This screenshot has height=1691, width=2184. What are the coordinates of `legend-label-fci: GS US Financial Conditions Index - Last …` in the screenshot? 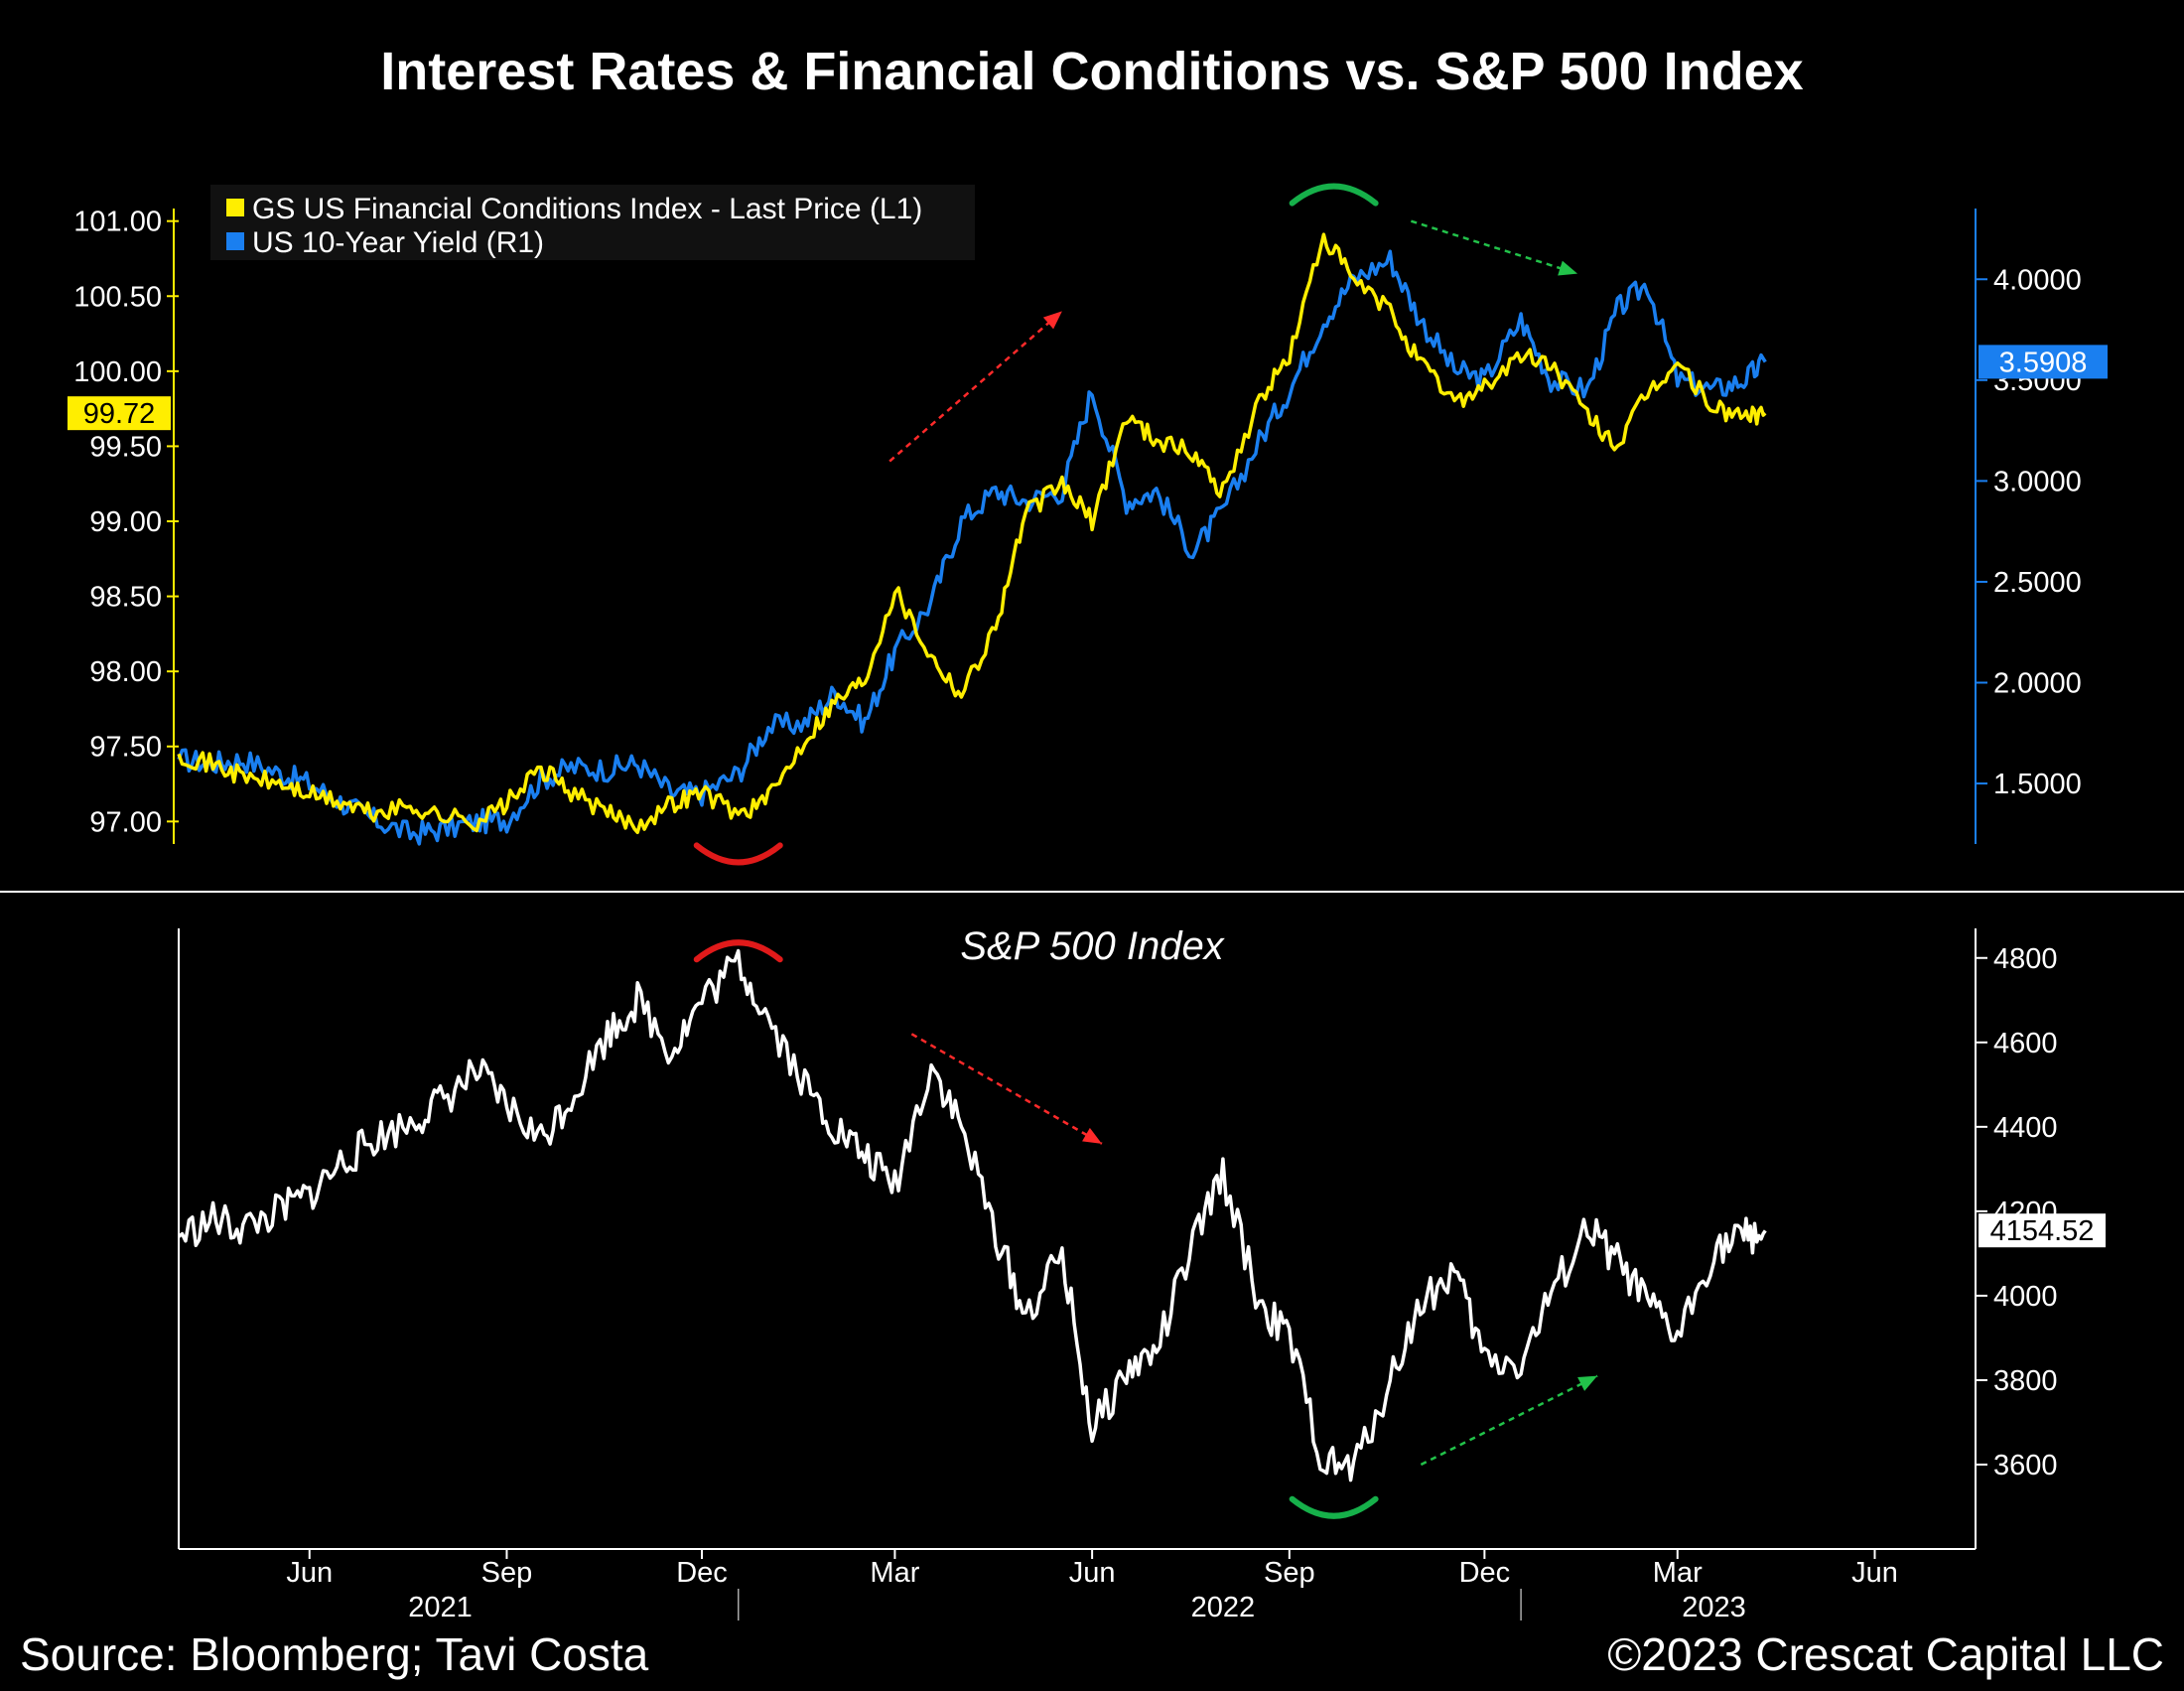 It's located at (587, 209).